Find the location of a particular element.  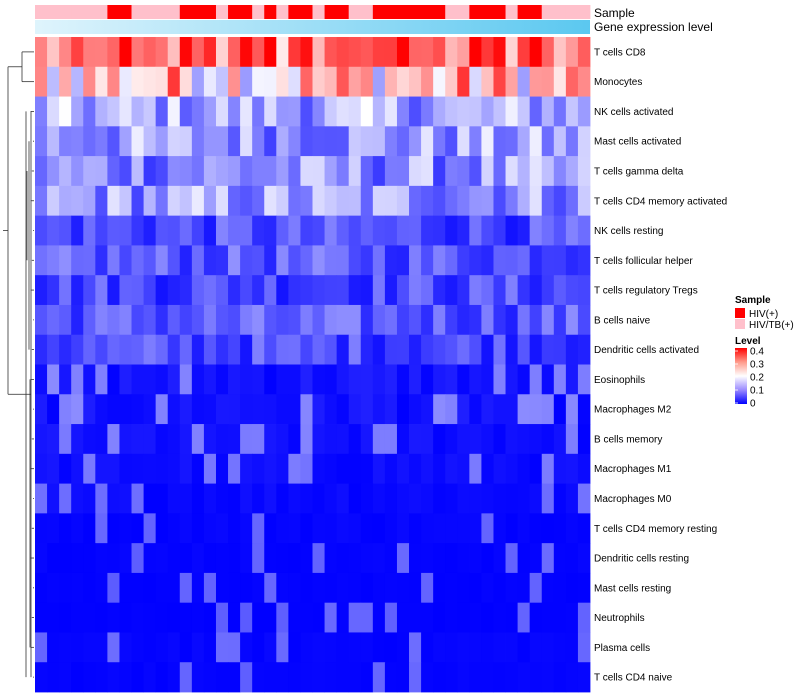

row-label: Macrophages M1 is located at coordinates (633, 469).